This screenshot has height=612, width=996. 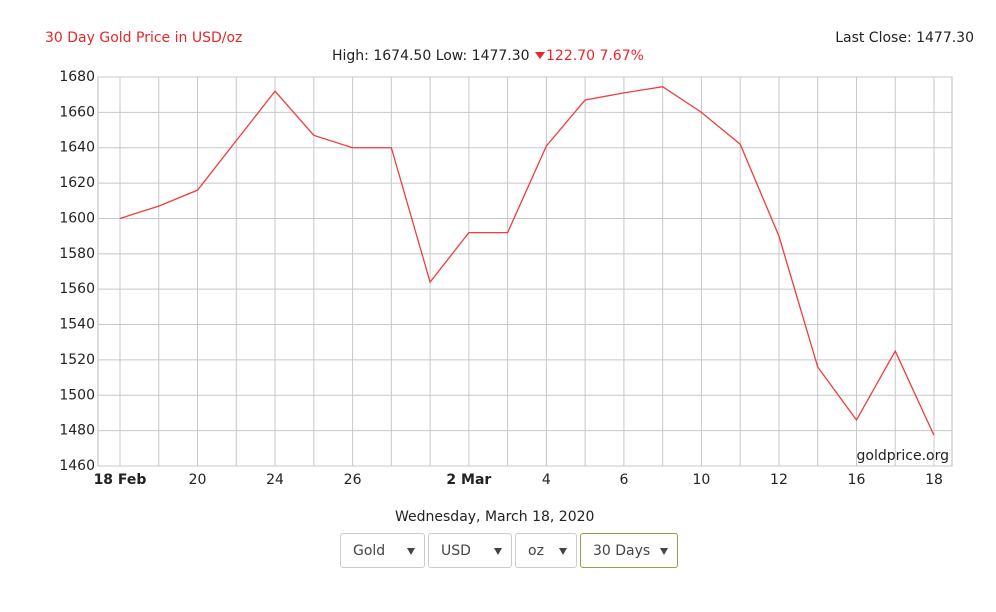 I want to click on y-tick-label: 1580, so click(x=77, y=254).